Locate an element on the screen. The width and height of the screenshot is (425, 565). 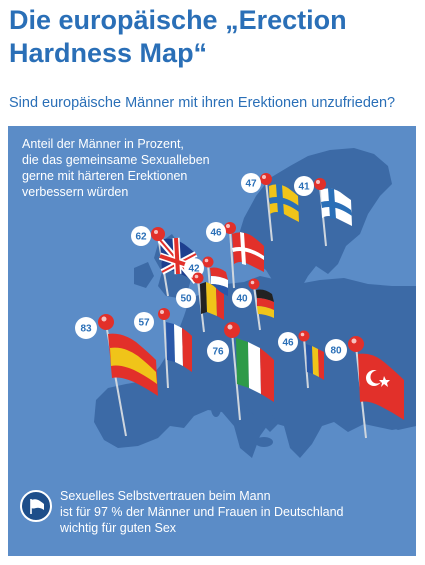
title-line-1: Die europäische „Erection is located at coordinates (178, 20).